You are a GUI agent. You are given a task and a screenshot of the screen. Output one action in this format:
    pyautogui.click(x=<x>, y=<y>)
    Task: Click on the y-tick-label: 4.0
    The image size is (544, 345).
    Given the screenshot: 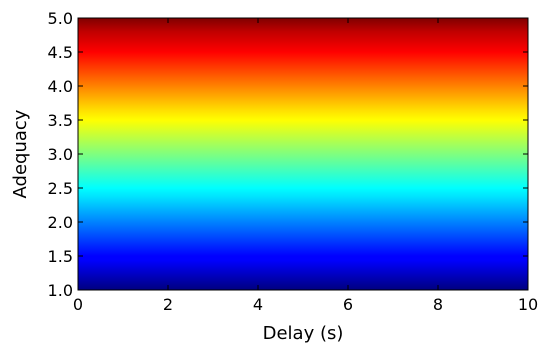 What is the action you would take?
    pyautogui.click(x=60, y=86)
    